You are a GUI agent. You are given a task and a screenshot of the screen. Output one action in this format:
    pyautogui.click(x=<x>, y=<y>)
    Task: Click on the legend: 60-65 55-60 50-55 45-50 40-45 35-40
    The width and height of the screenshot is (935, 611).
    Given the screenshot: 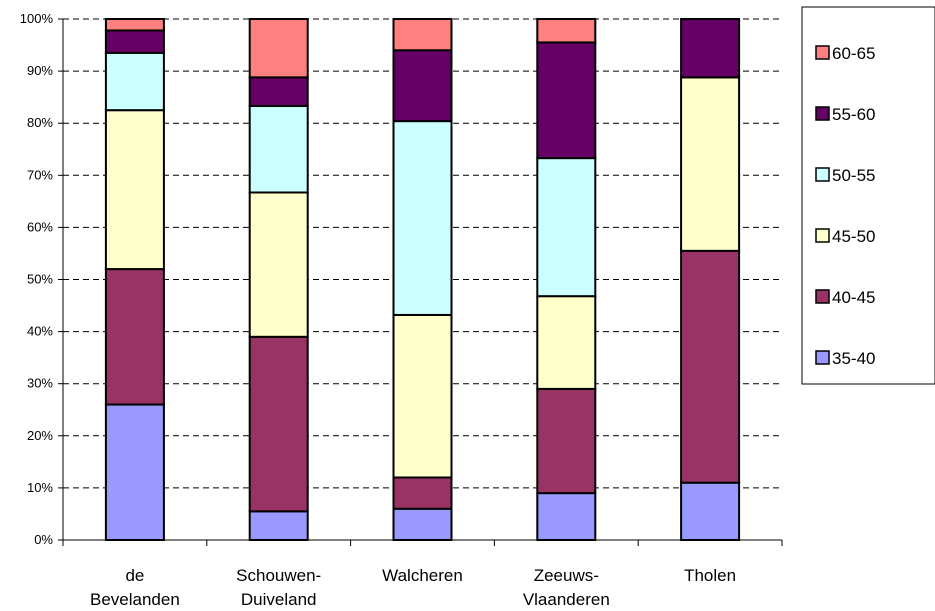 What is the action you would take?
    pyautogui.click(x=868, y=195)
    